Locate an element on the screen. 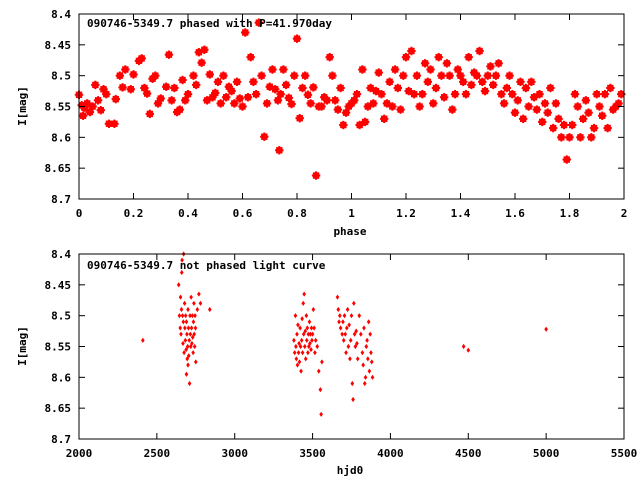  unphased-y-tick-labels: 8.4 8.45 8.5 8.55 8.6 8.65 8.7 is located at coordinates (58, 347).